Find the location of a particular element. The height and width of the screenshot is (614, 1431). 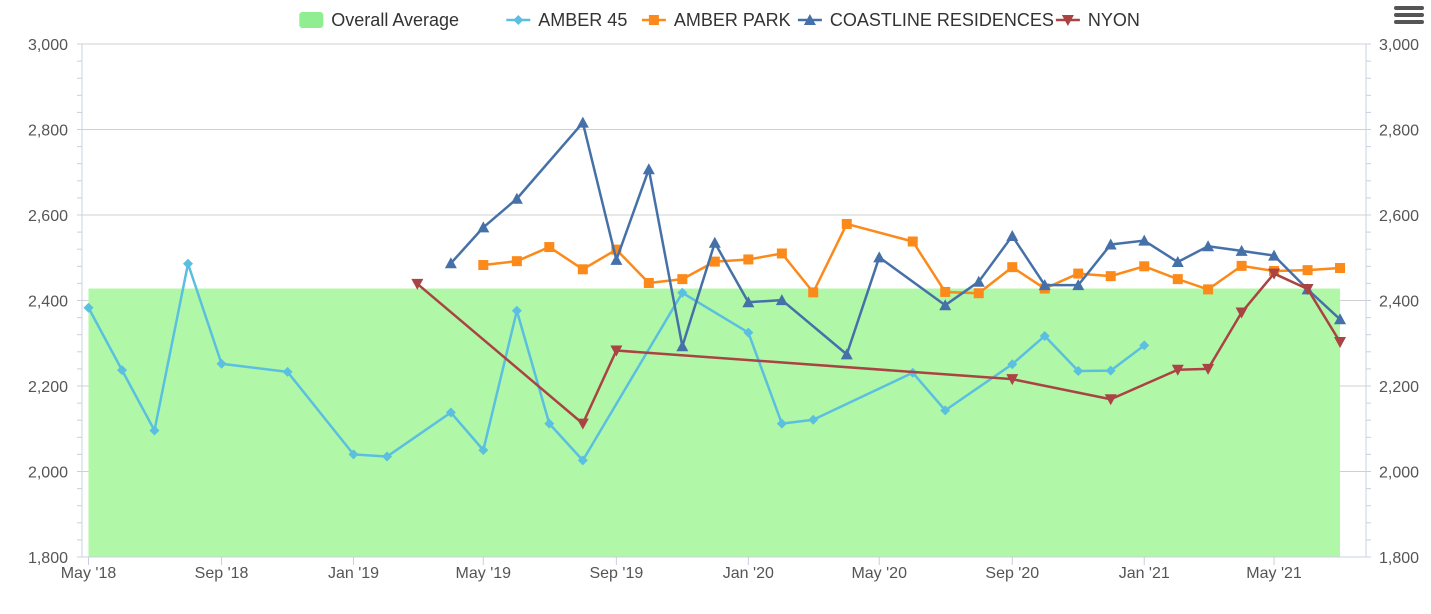

legend-item-amber-45: AMBER 45 is located at coordinates (566, 20).